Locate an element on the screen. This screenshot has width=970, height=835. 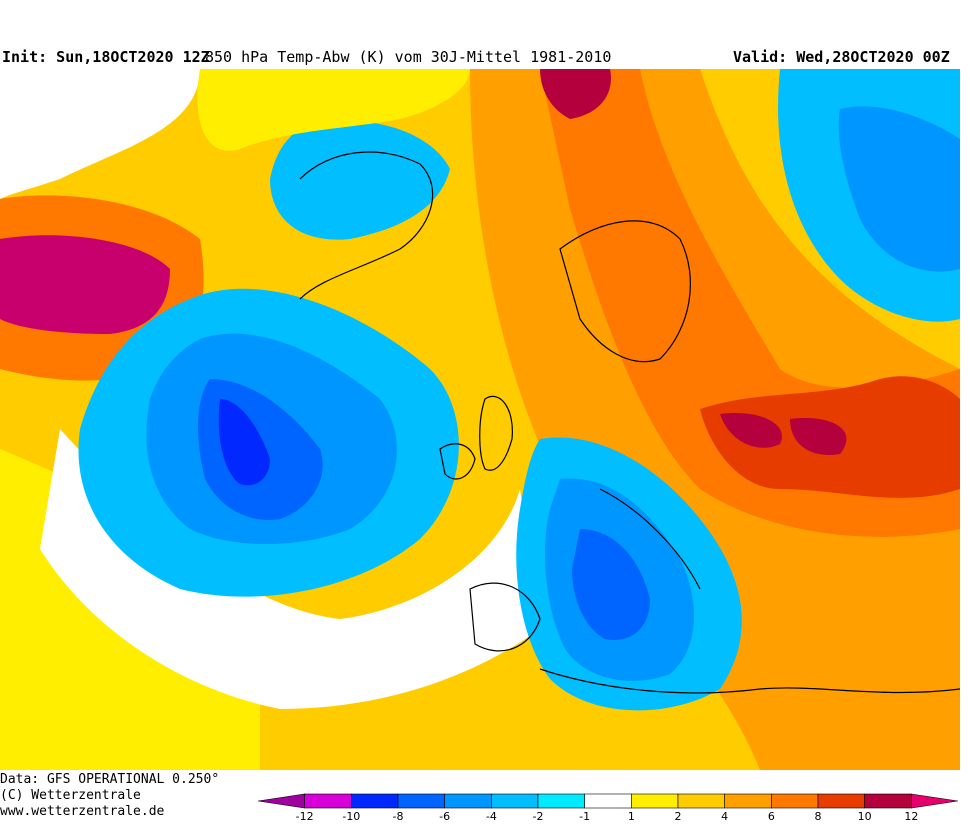
legend-tick-label: 2 is located at coordinates (678, 816).